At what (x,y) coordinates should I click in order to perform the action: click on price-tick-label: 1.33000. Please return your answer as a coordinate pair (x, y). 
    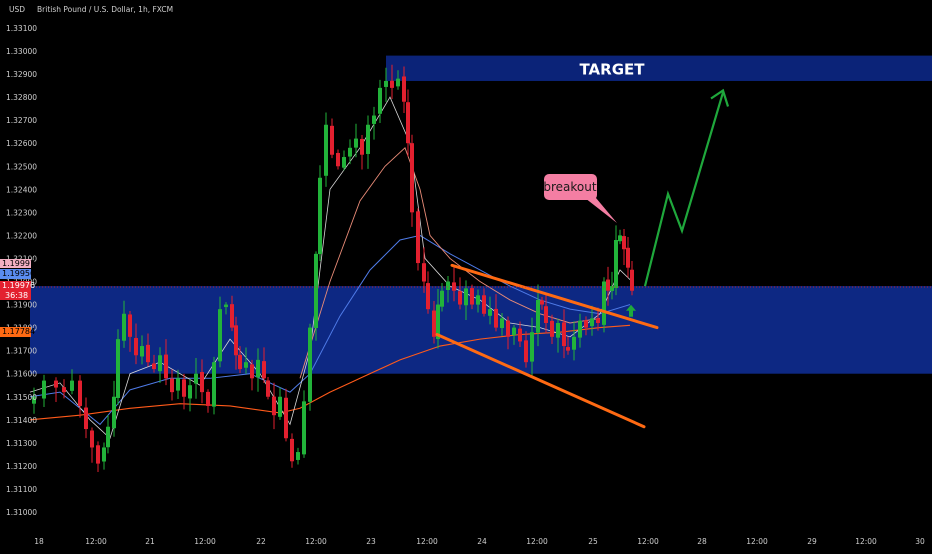
    Looking at the image, I should click on (21, 51).